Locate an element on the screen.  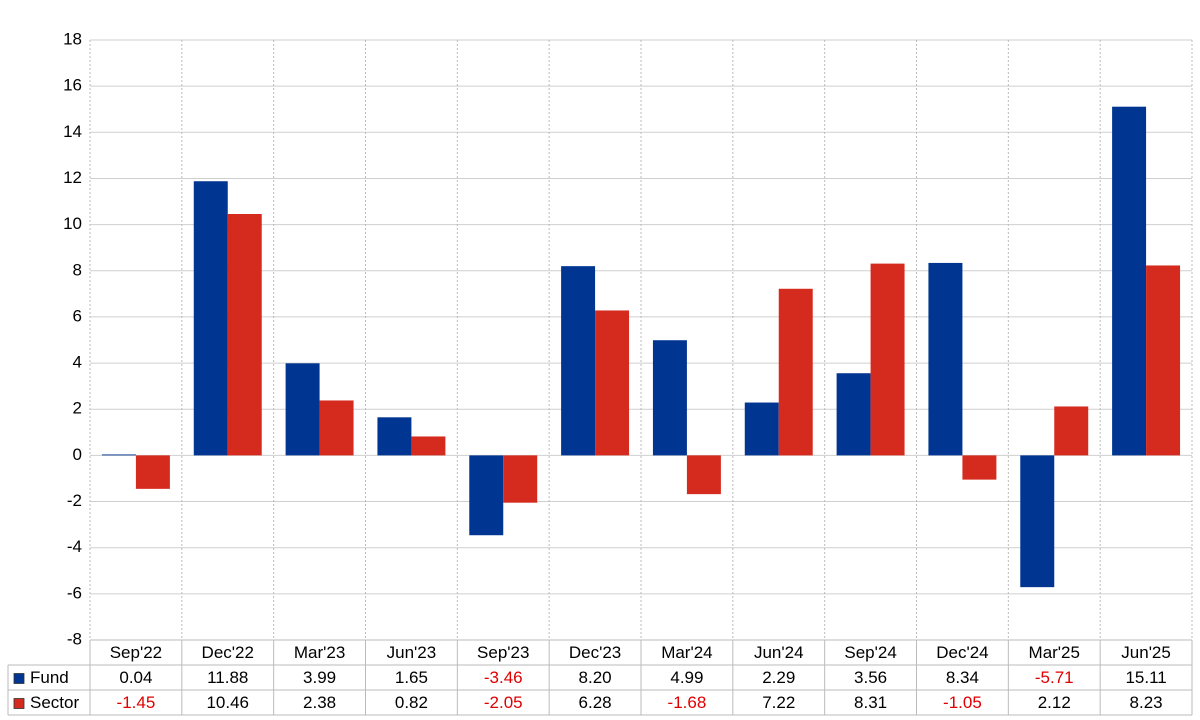
y-tick-label: 4 is located at coordinates (77, 362).